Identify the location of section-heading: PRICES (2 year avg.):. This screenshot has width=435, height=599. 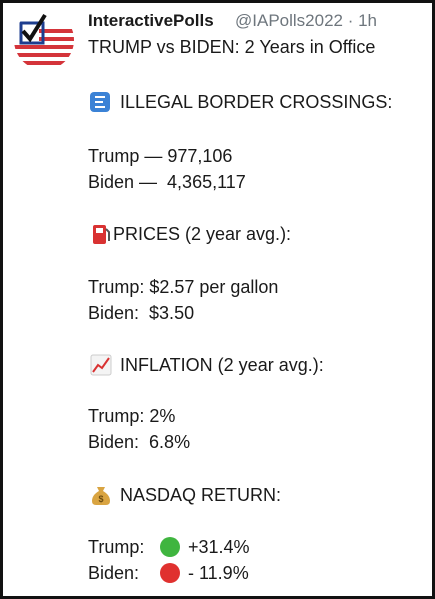
(202, 234).